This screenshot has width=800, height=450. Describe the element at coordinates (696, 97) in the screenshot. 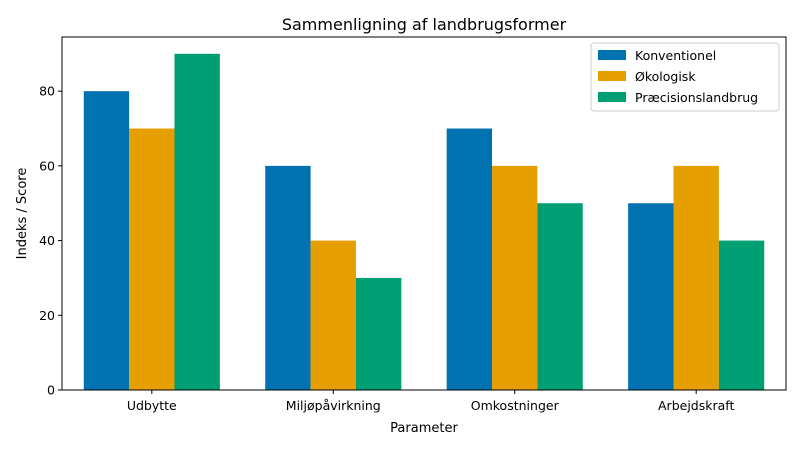

I see `legend-label: Præcisionslandbrug` at that location.